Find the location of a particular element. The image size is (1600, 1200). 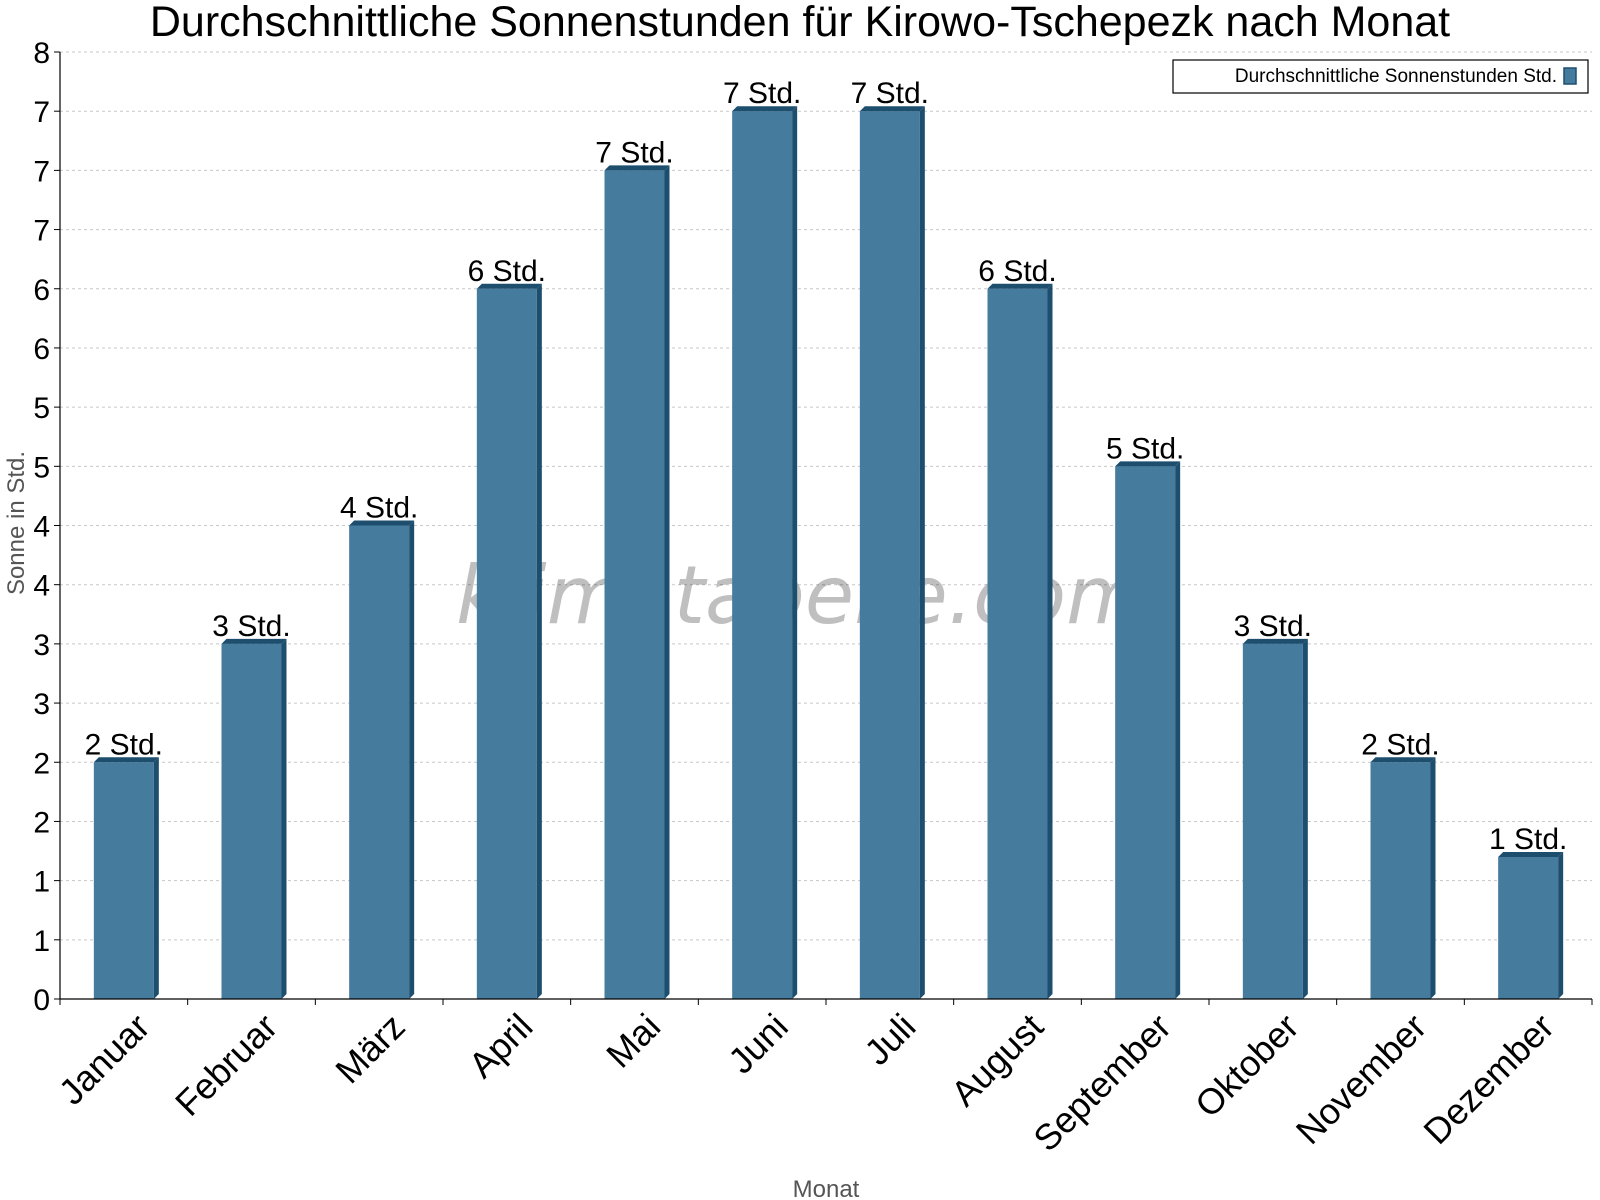

x-tick-label: Januar is located at coordinates (104, 1059).